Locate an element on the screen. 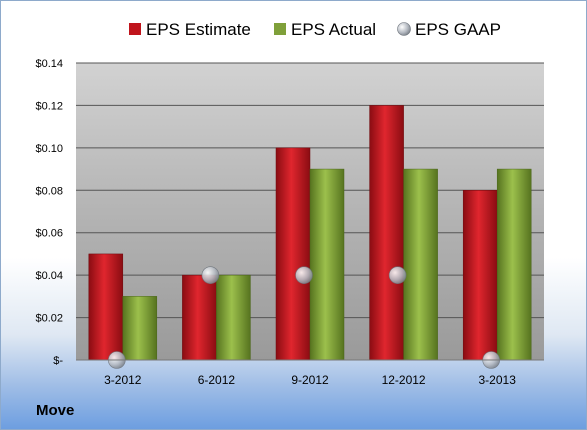 The width and height of the screenshot is (587, 430). x-tick-label: 12-2012 is located at coordinates (404, 380).